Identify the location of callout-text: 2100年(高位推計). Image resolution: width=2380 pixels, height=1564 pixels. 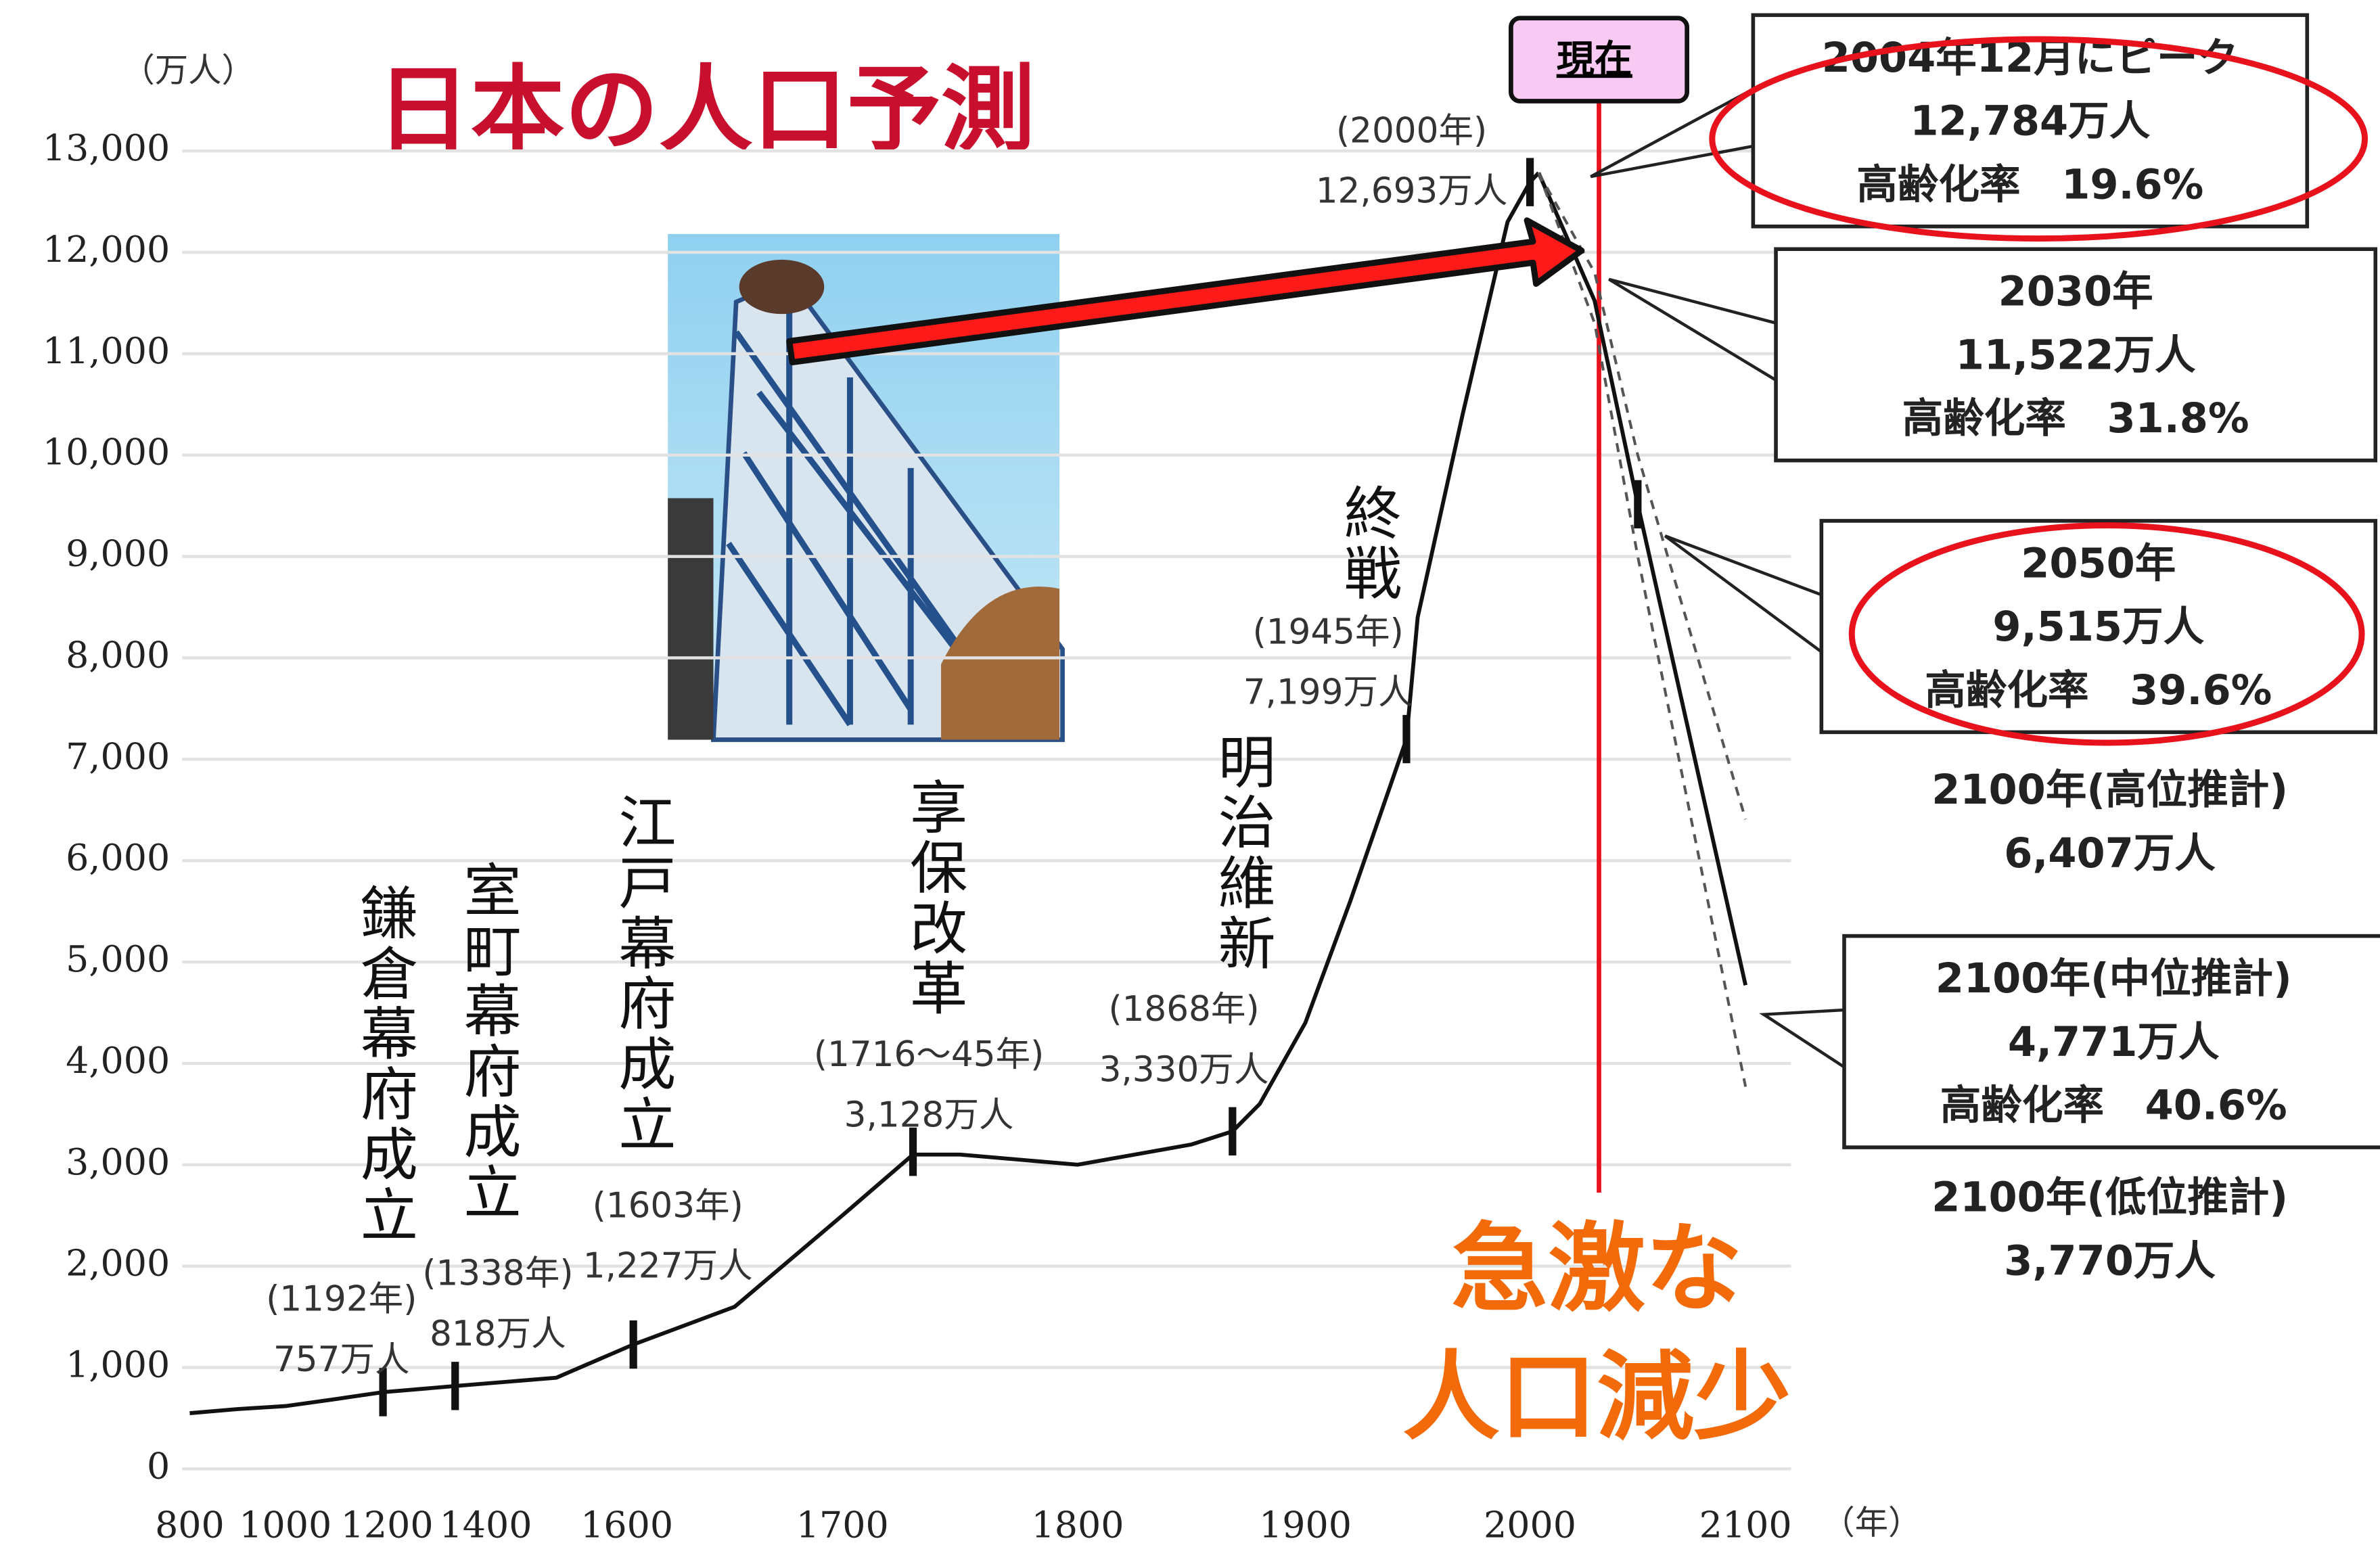
(2109, 790).